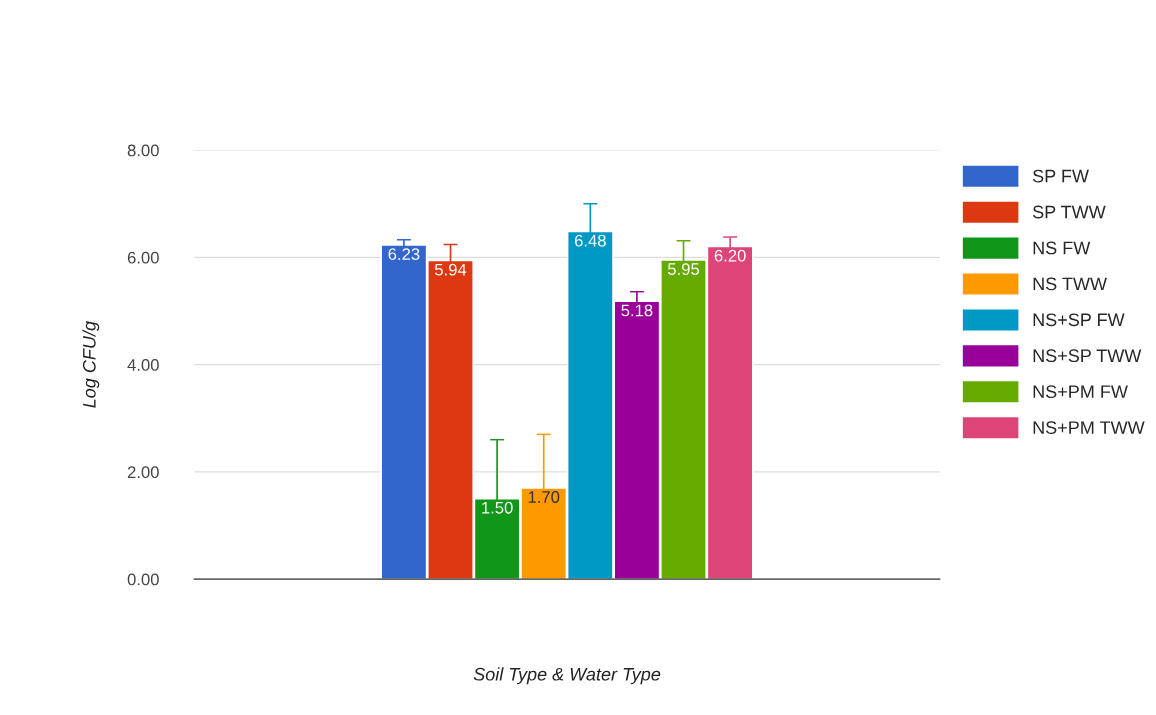 Image resolution: width=1156 pixels, height=715 pixels. I want to click on data-label: 5.94, so click(450, 269).